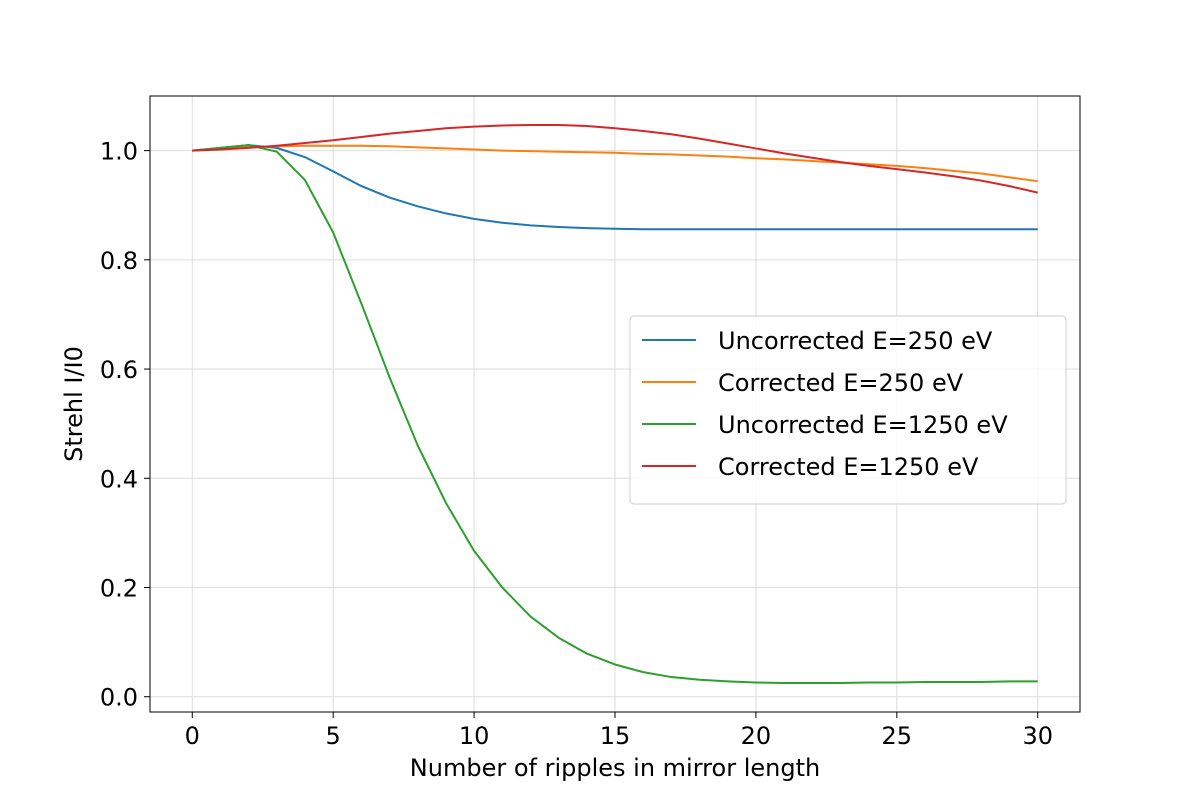 This screenshot has height=800, width=1200. Describe the element at coordinates (119, 588) in the screenshot. I see `y-tick-label: 0.2` at that location.